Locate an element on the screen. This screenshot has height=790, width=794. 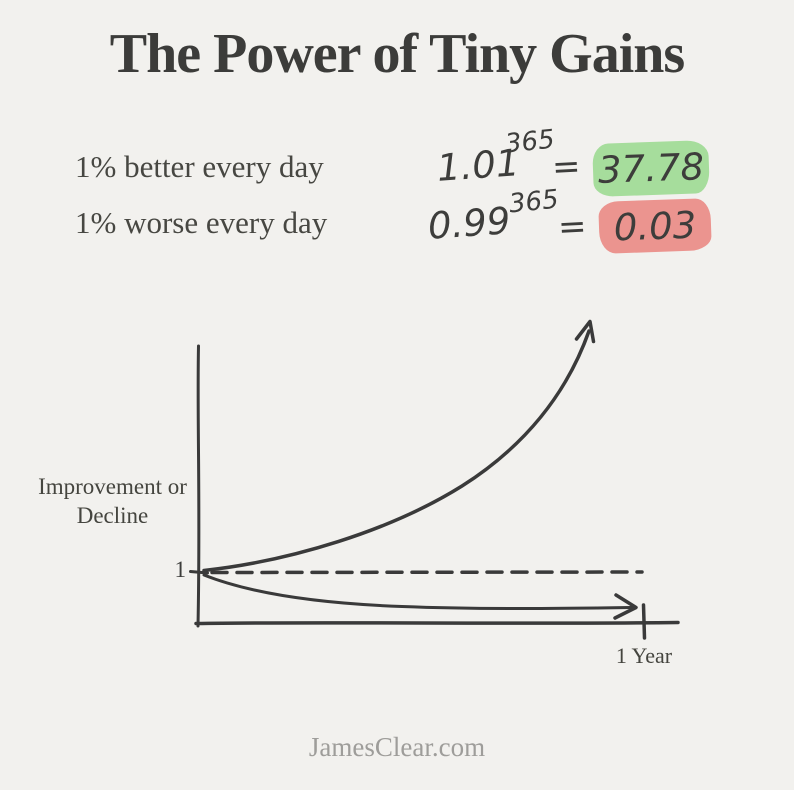
stat-label-worse: 1% worse every day is located at coordinates (201, 222).